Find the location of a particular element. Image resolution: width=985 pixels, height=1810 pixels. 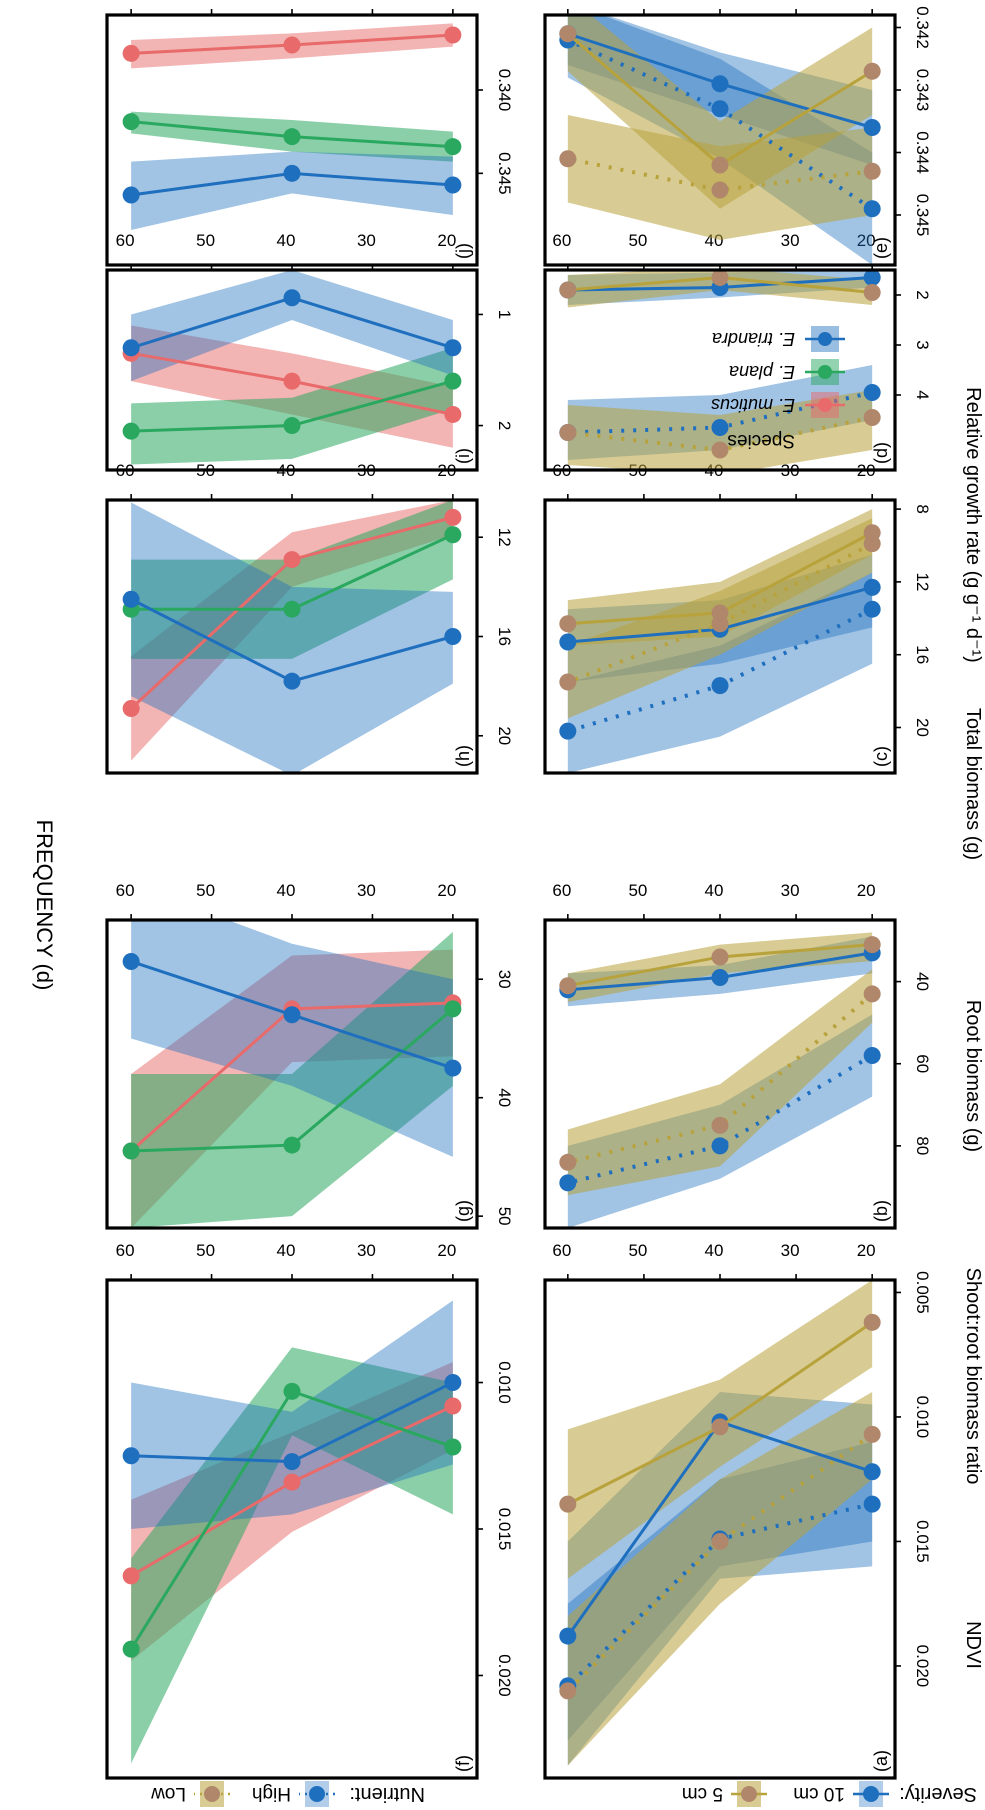

y-tick-label: 16 is located at coordinates (504, 636).